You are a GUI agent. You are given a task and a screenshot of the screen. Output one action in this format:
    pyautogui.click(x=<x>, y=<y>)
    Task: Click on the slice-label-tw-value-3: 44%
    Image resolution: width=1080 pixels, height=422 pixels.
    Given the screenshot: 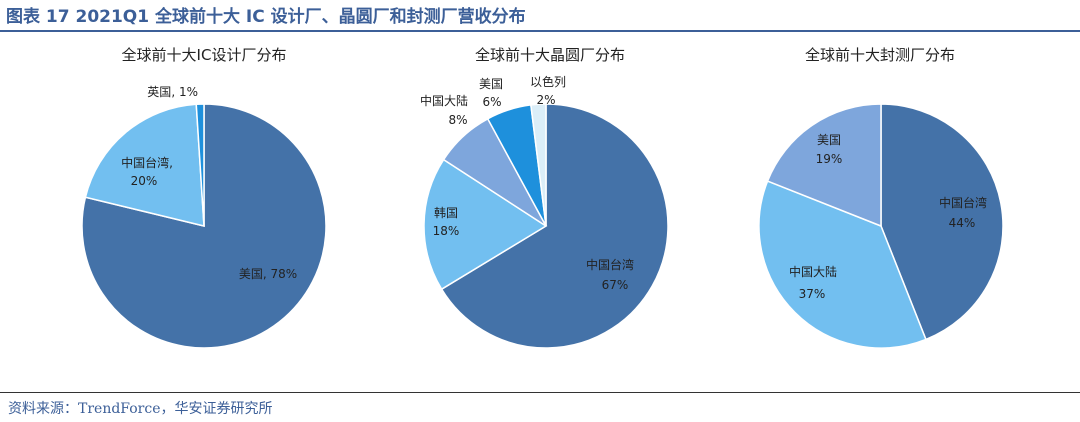 What is the action you would take?
    pyautogui.click(x=962, y=223)
    